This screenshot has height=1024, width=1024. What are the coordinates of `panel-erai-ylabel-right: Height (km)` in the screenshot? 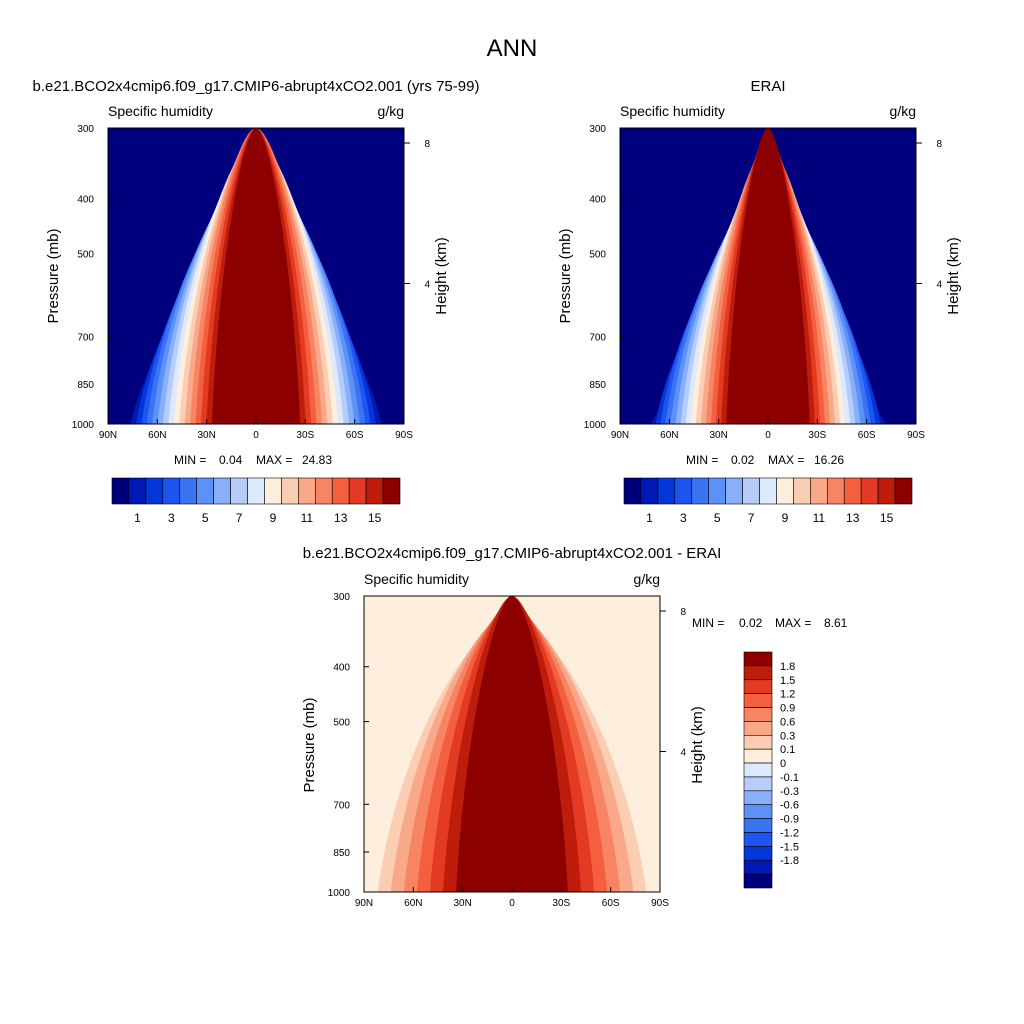 It's located at (953, 276).